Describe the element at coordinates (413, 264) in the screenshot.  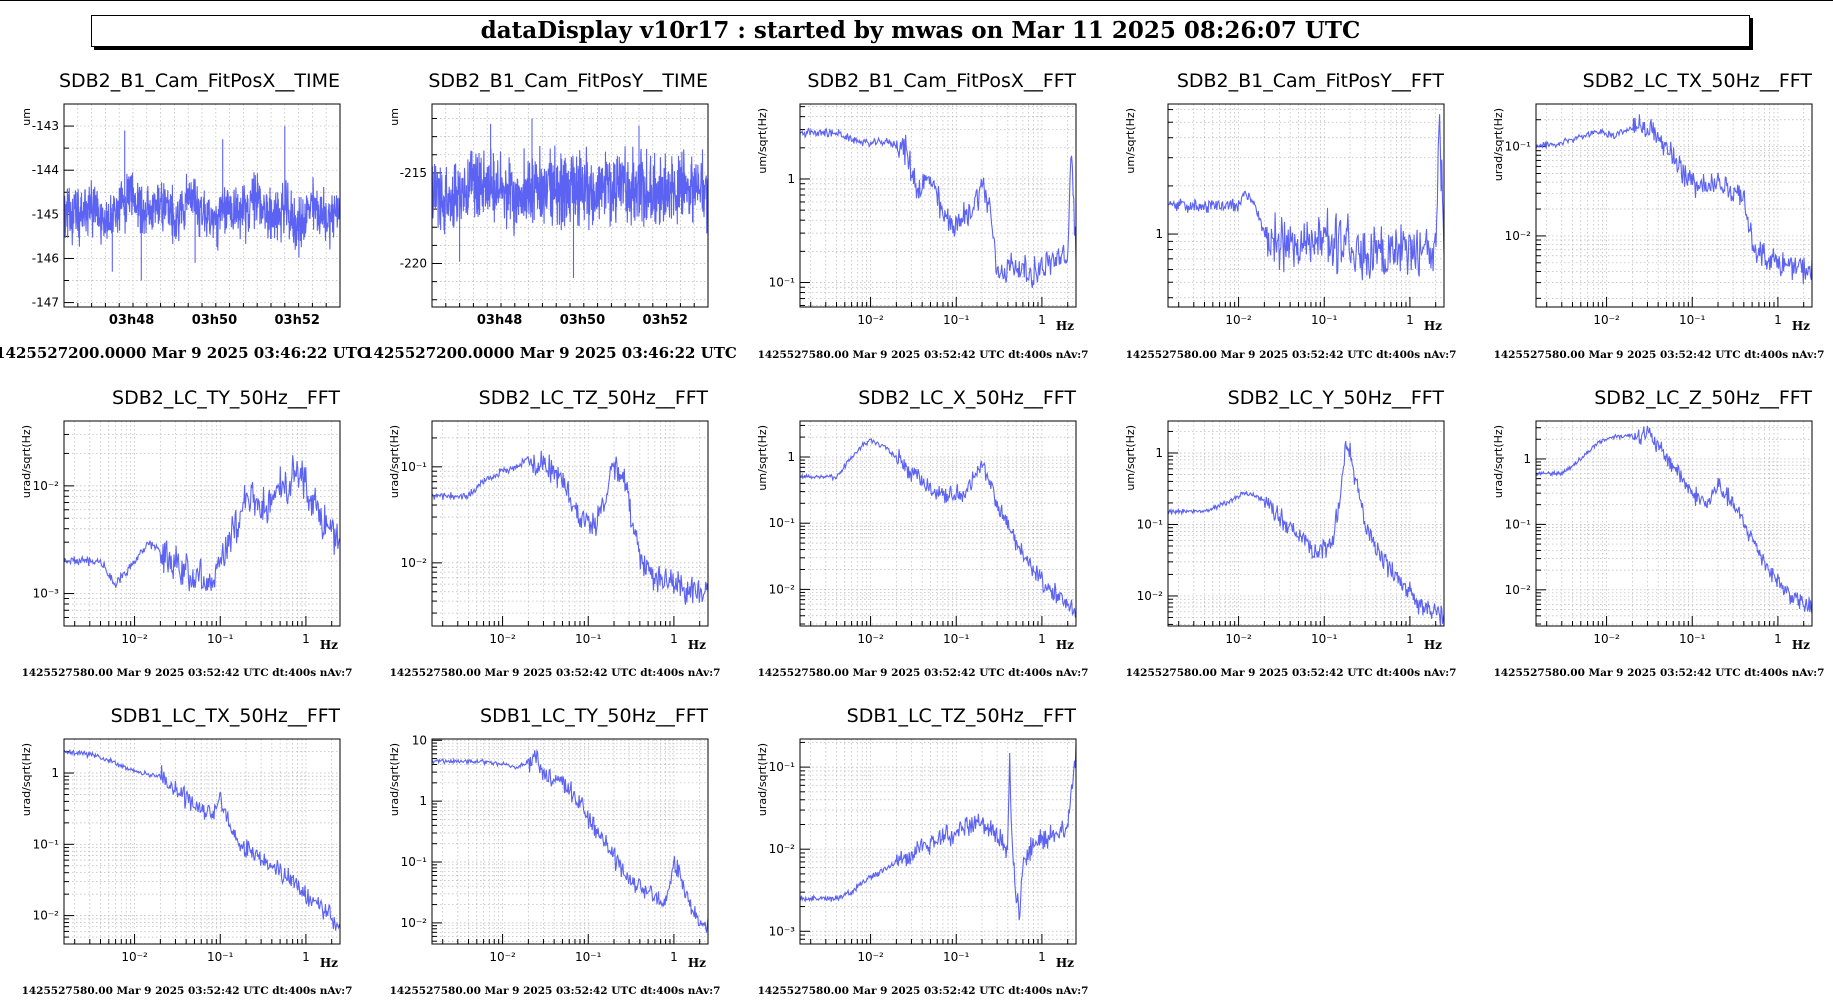
I see `y-tick-label: -220` at that location.